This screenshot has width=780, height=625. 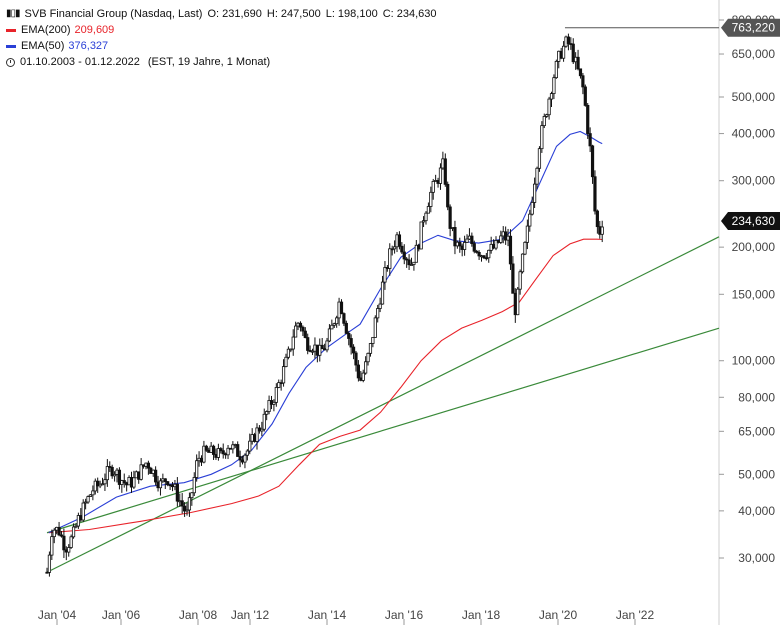 I want to click on x-tick-label: Jan '08, so click(x=198, y=615).